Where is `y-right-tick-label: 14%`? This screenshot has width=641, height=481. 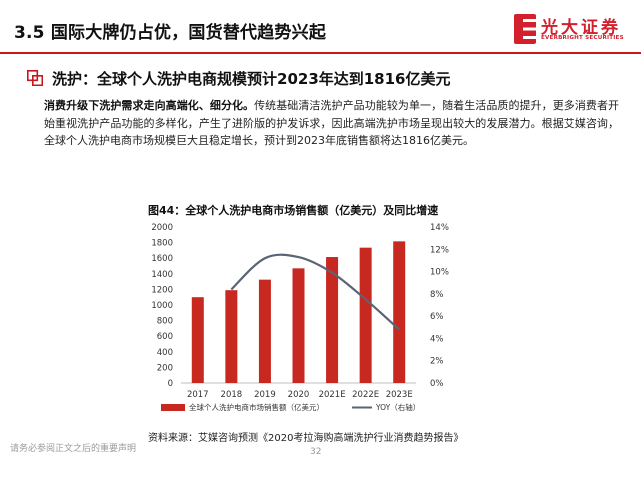
y-right-tick-label: 14% is located at coordinates (439, 228).